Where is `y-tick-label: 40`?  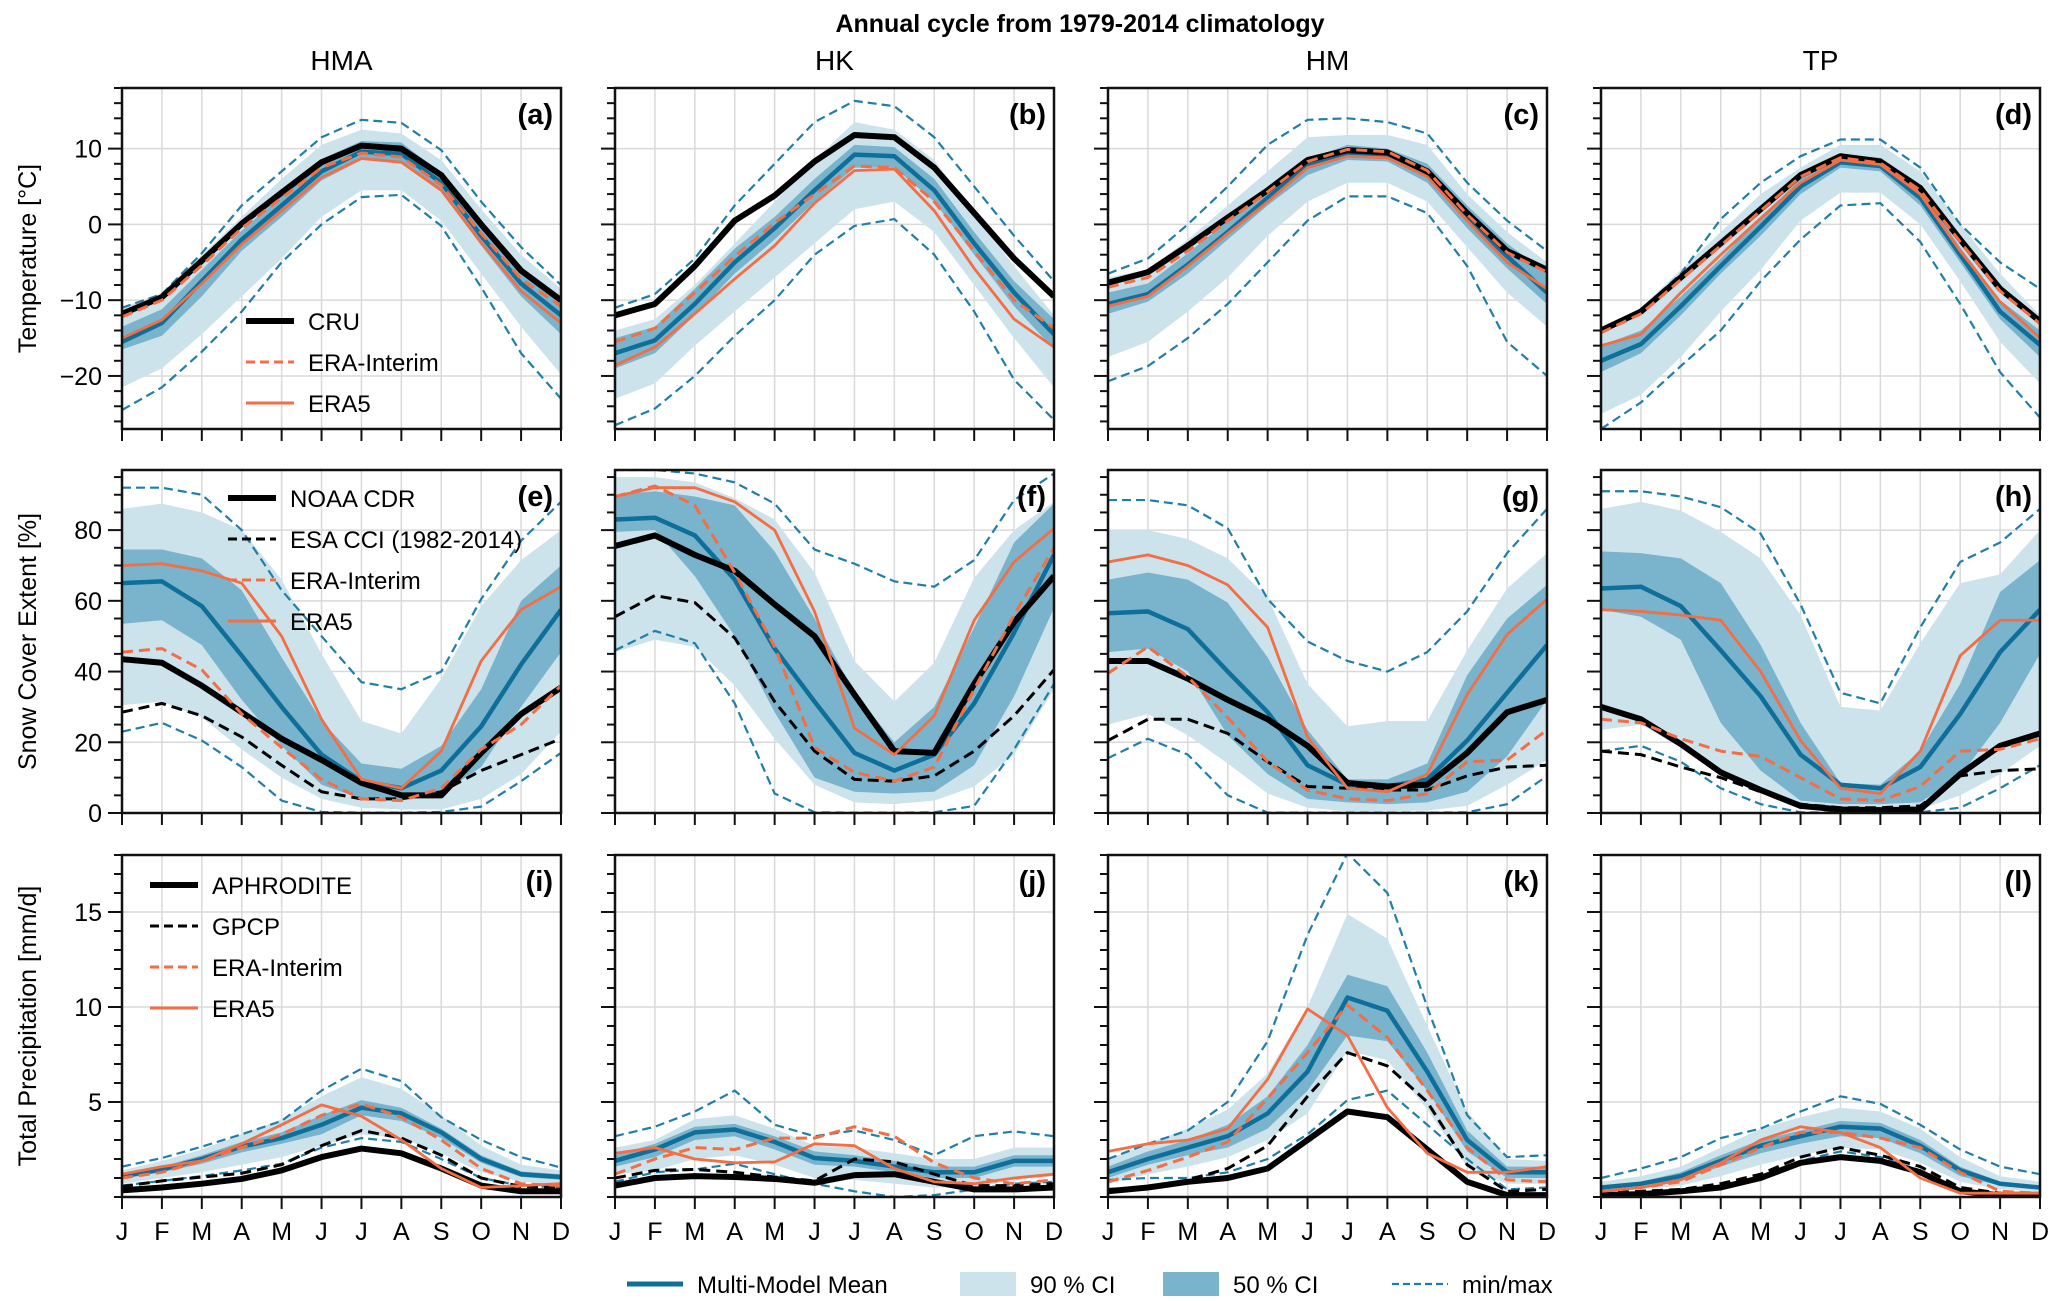
y-tick-label: 40 is located at coordinates (88, 673).